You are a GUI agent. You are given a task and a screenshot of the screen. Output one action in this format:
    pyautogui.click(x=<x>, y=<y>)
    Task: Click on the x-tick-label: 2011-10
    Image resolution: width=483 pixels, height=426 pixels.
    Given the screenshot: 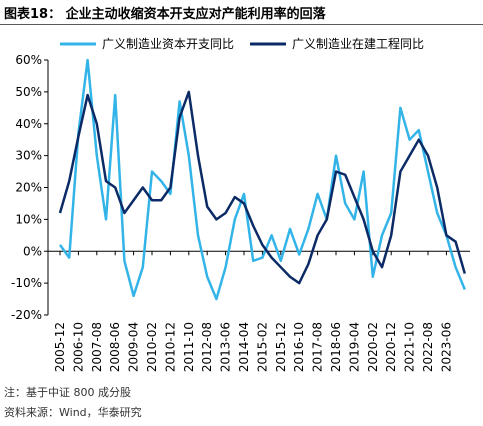 What is the action you would take?
    pyautogui.click(x=189, y=347)
    